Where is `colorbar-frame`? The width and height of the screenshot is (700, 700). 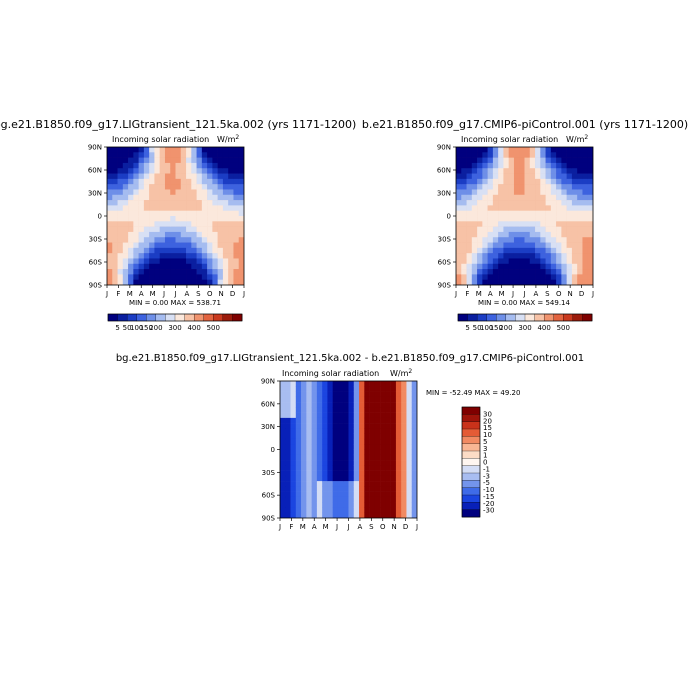
colorbar-frame is located at coordinates (471, 462).